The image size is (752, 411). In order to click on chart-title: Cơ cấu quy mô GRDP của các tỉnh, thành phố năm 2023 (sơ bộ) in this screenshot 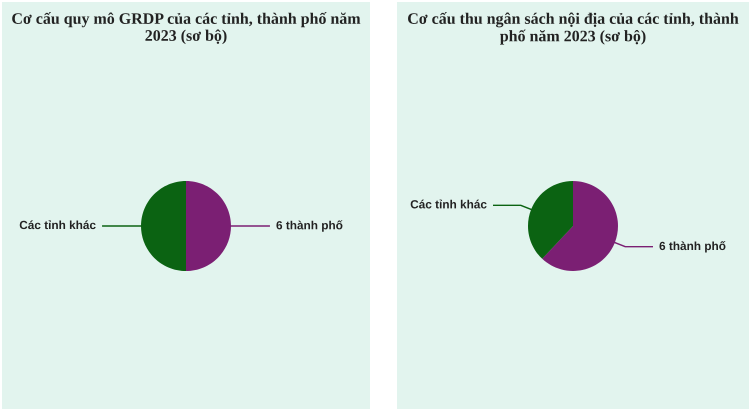, I will do `click(186, 28)`.